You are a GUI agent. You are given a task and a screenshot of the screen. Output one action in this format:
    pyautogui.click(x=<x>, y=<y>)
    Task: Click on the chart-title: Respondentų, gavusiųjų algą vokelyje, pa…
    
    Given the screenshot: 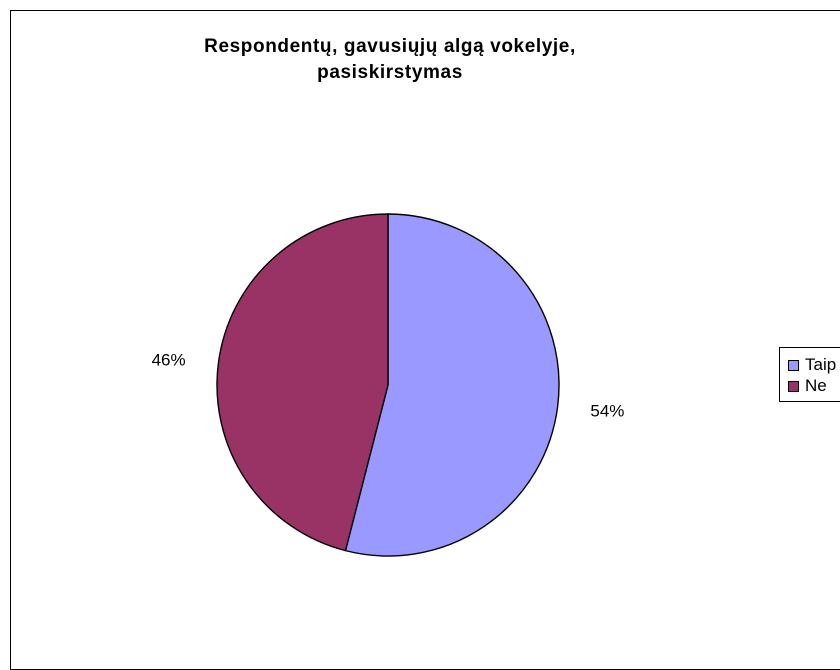 What is the action you would take?
    pyautogui.click(x=390, y=60)
    